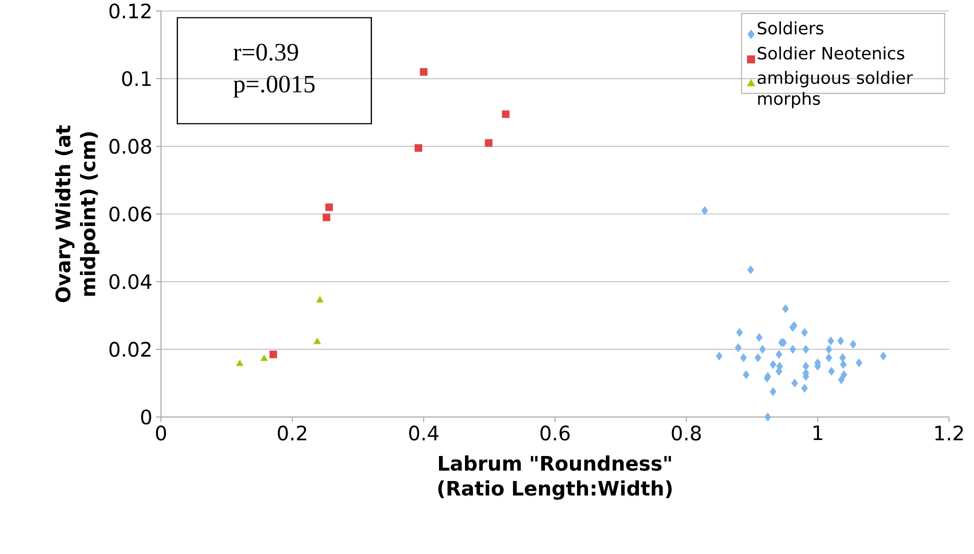 This screenshot has width=974, height=554. I want to click on y-axis-title: Ovary Width (at midpoint) (cm), so click(77, 213).